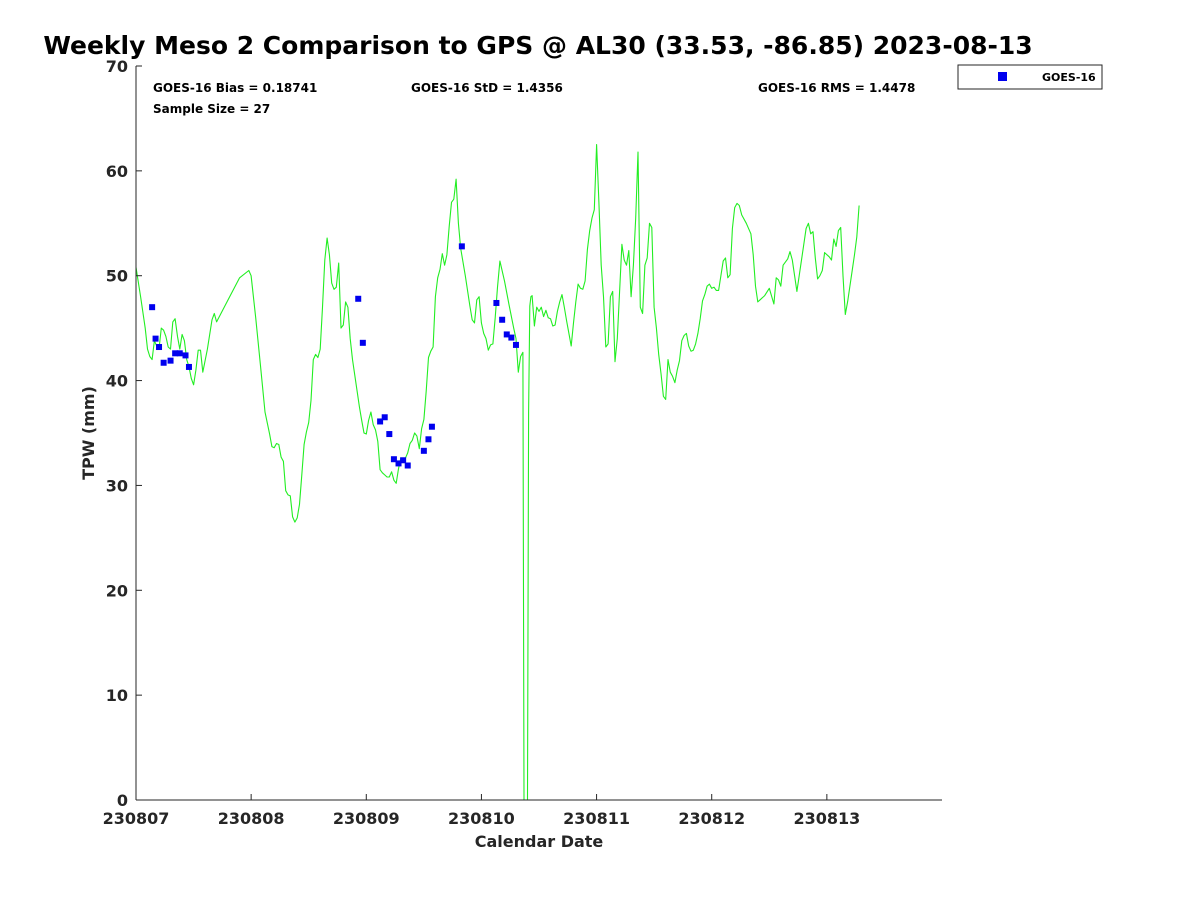  I want to click on x-tick-label: 230813, so click(826, 818).